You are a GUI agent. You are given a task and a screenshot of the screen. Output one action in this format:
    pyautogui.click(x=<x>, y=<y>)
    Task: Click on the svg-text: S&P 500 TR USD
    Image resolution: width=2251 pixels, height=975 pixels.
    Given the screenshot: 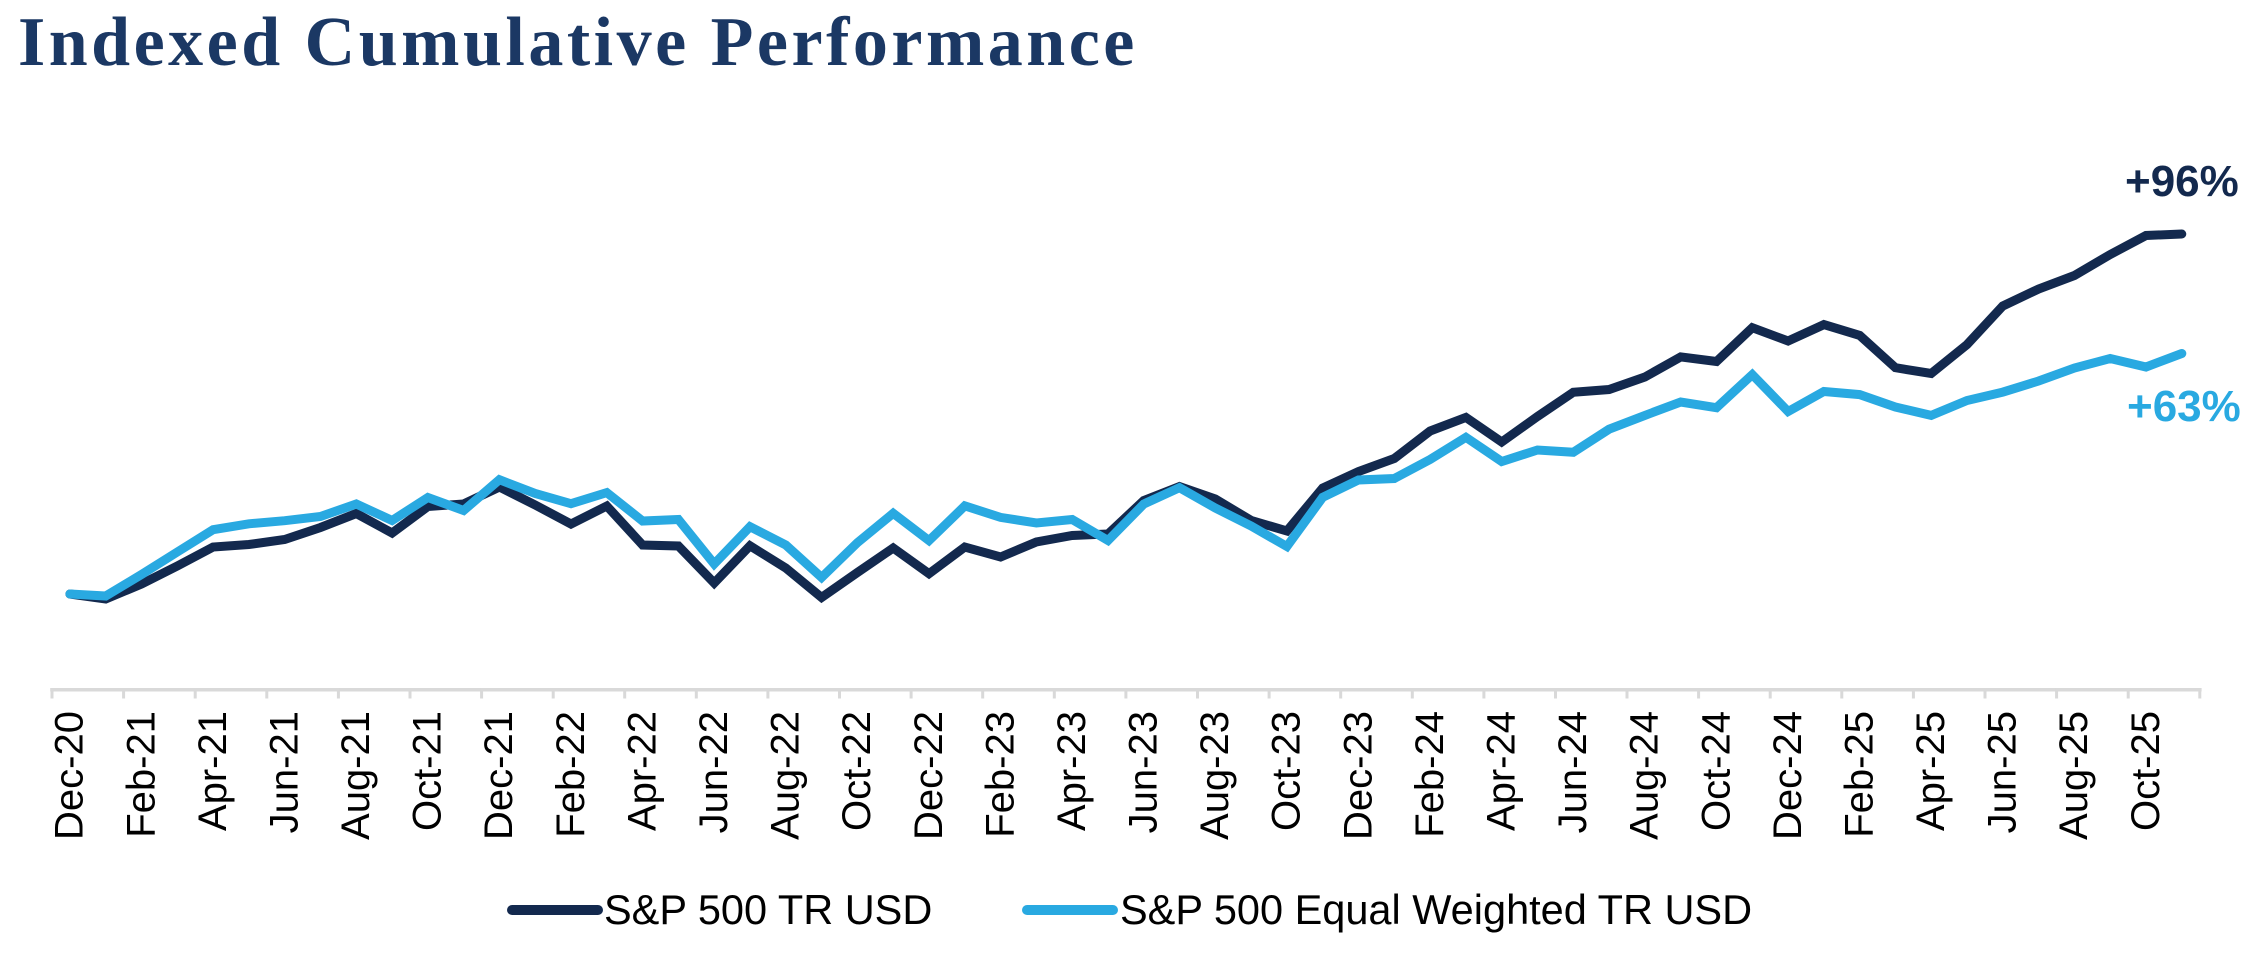 What is the action you would take?
    pyautogui.click(x=768, y=909)
    